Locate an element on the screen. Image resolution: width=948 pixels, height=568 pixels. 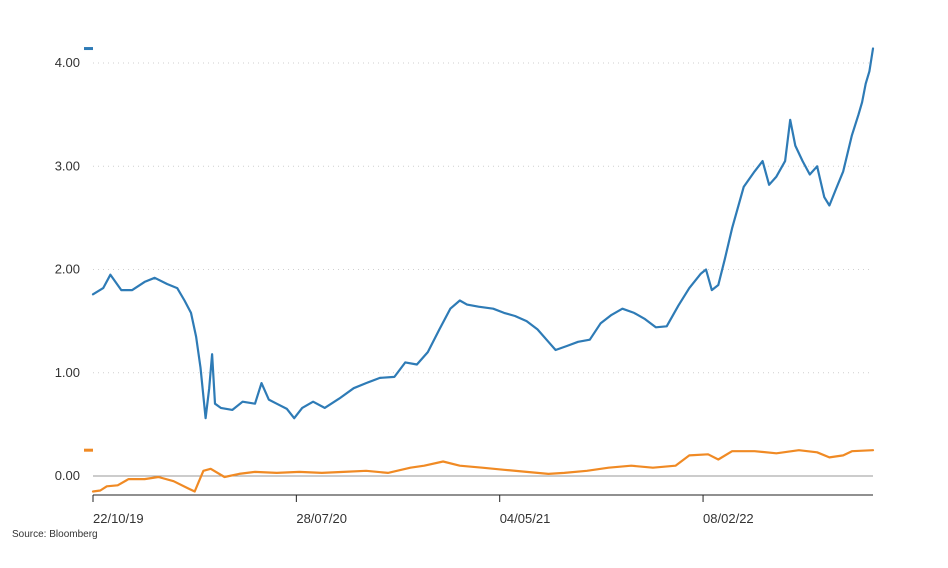
y-tick-label: 2.00 is located at coordinates (67, 269).